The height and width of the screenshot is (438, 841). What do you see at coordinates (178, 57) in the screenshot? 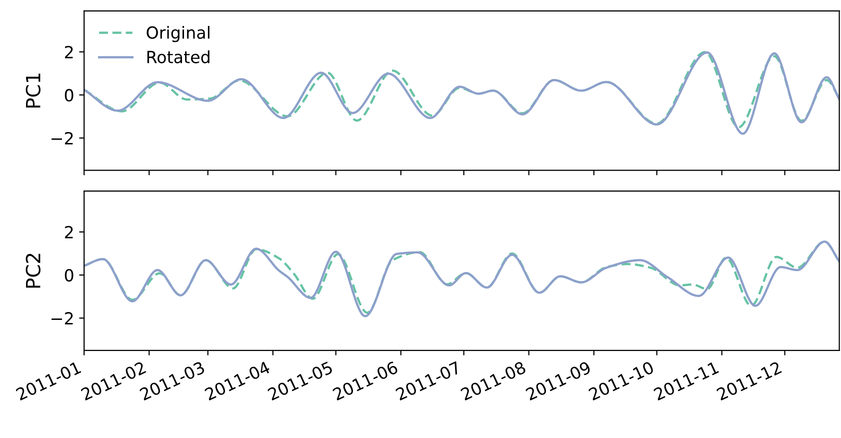
I see `legend-label: Rotated` at bounding box center [178, 57].